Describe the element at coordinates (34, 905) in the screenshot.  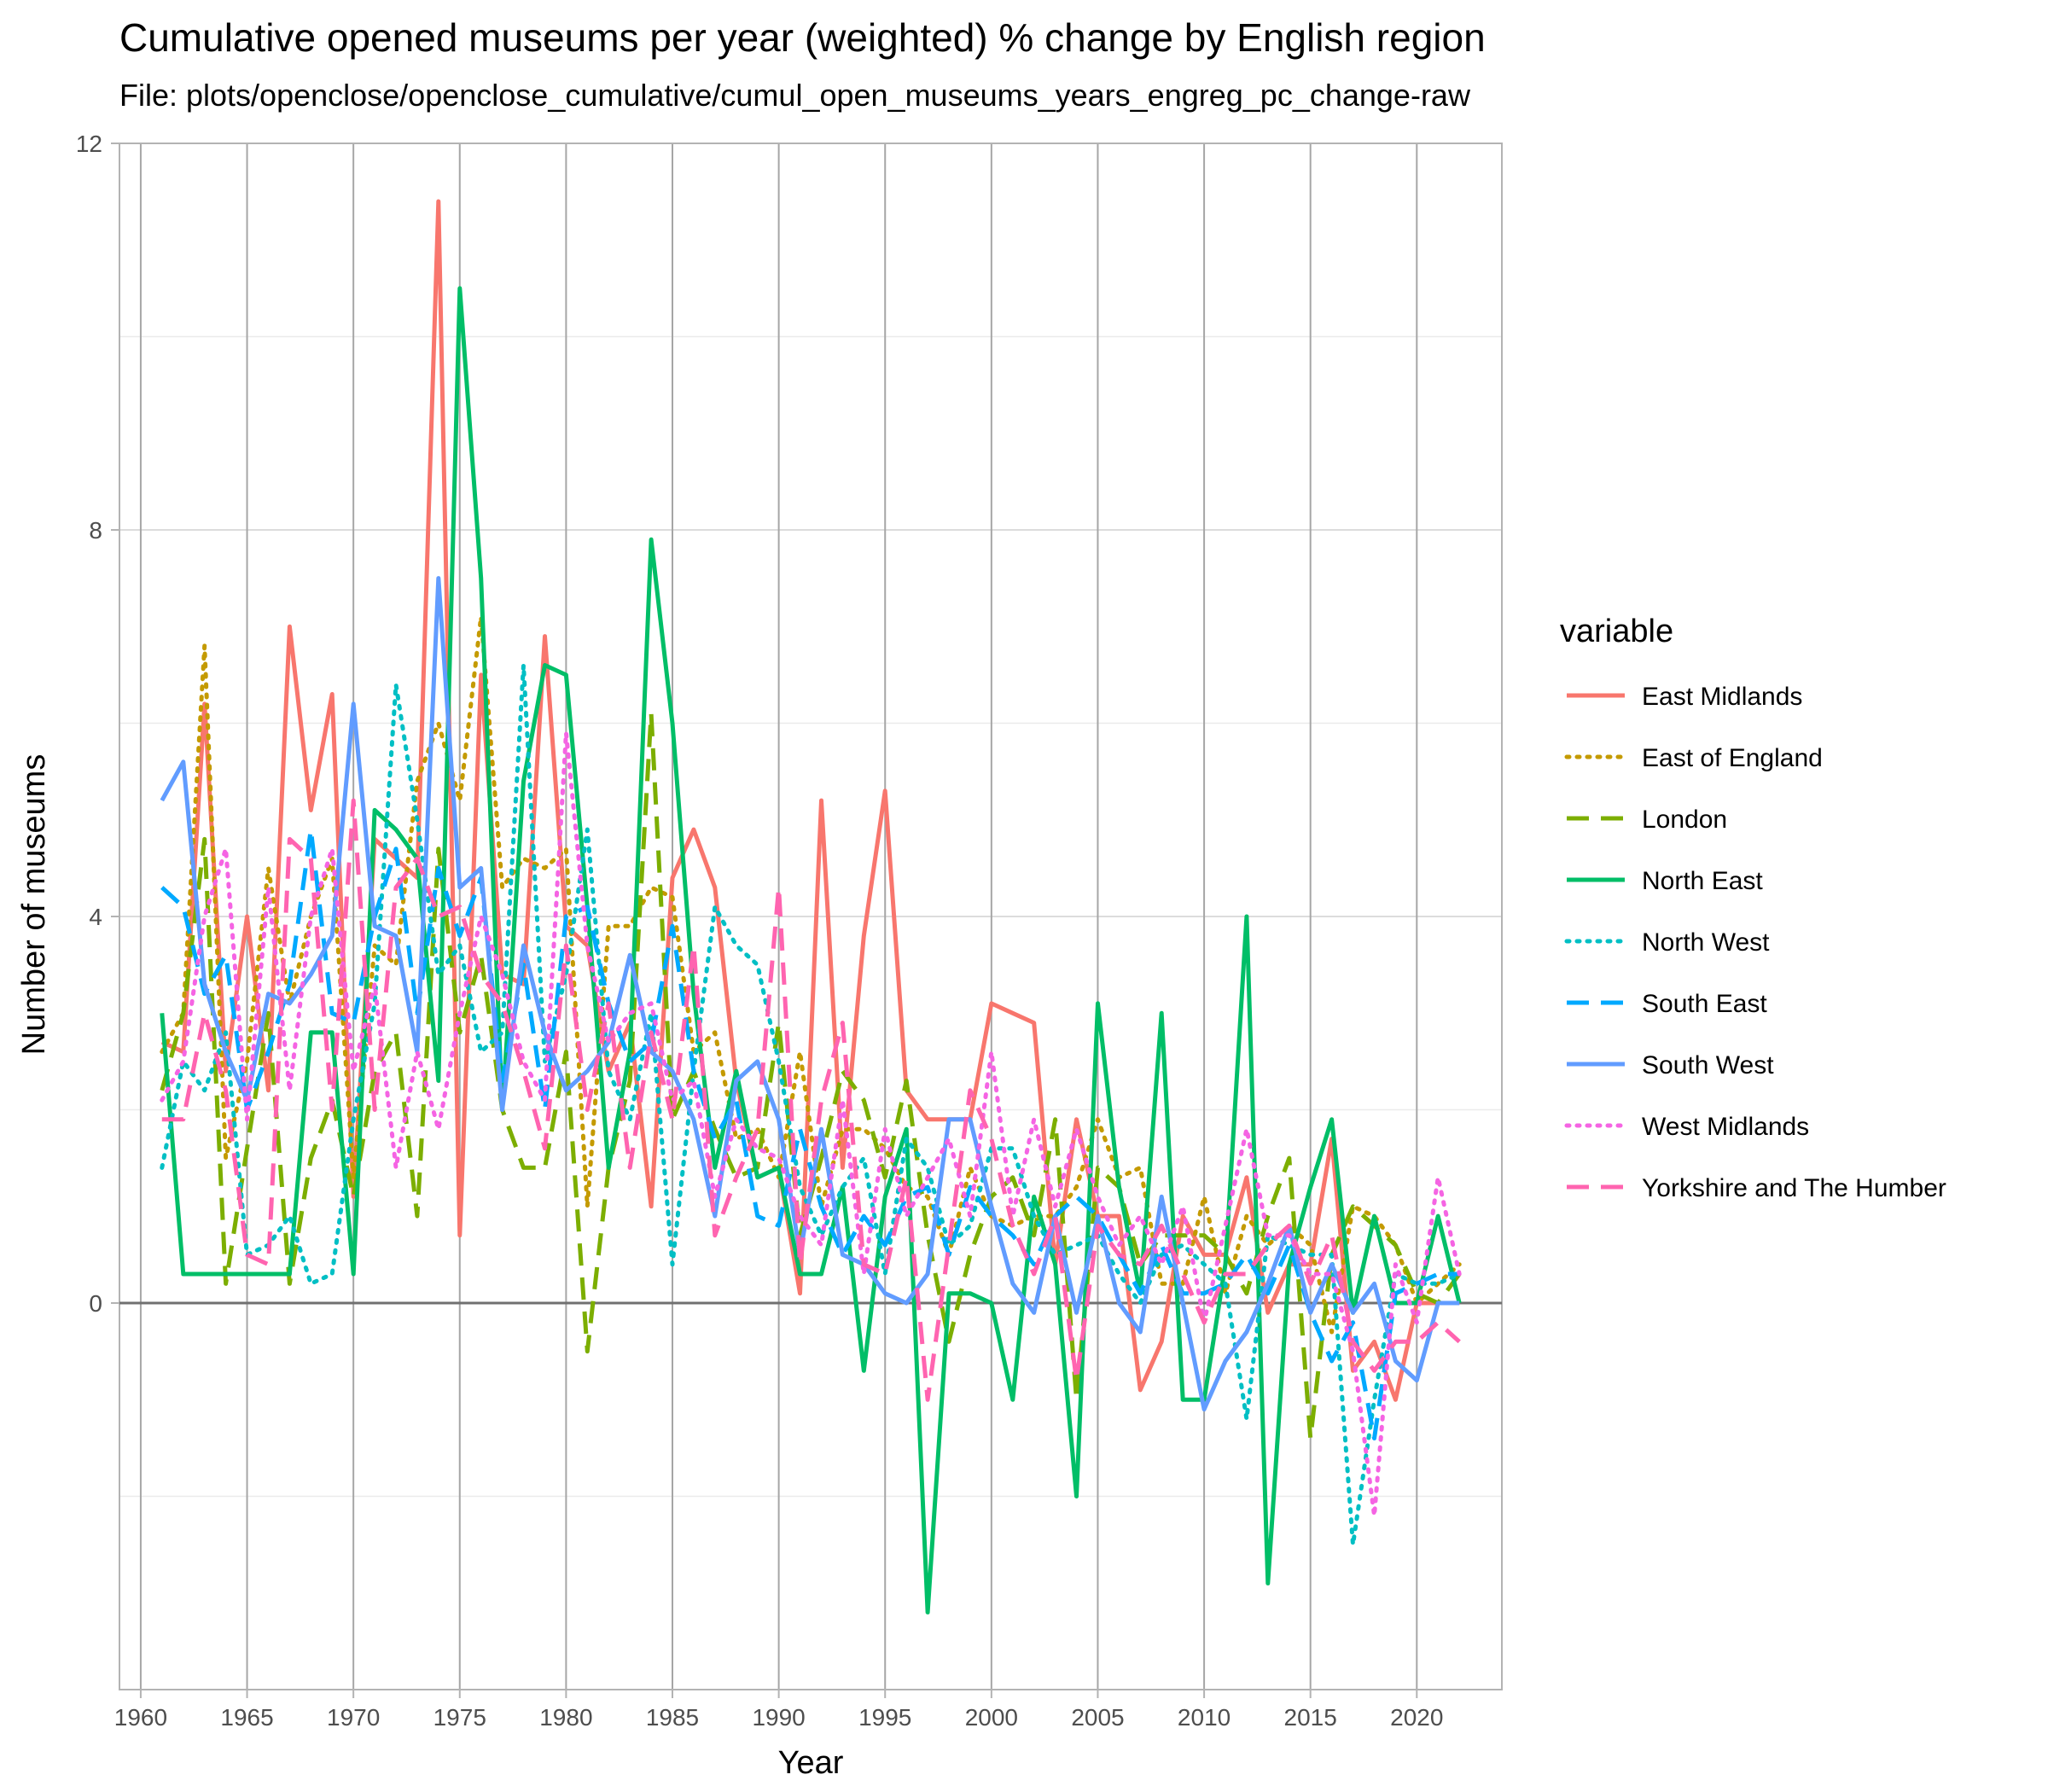
I see `y-axis-title: Number of museums` at that location.